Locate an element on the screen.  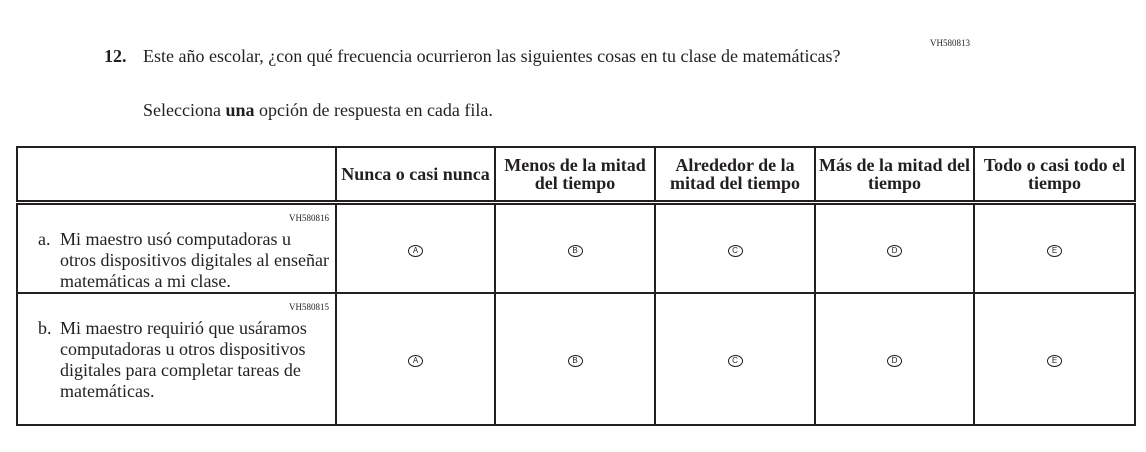
column-header: Todo o casi todo el tiempo is located at coordinates (1054, 175).